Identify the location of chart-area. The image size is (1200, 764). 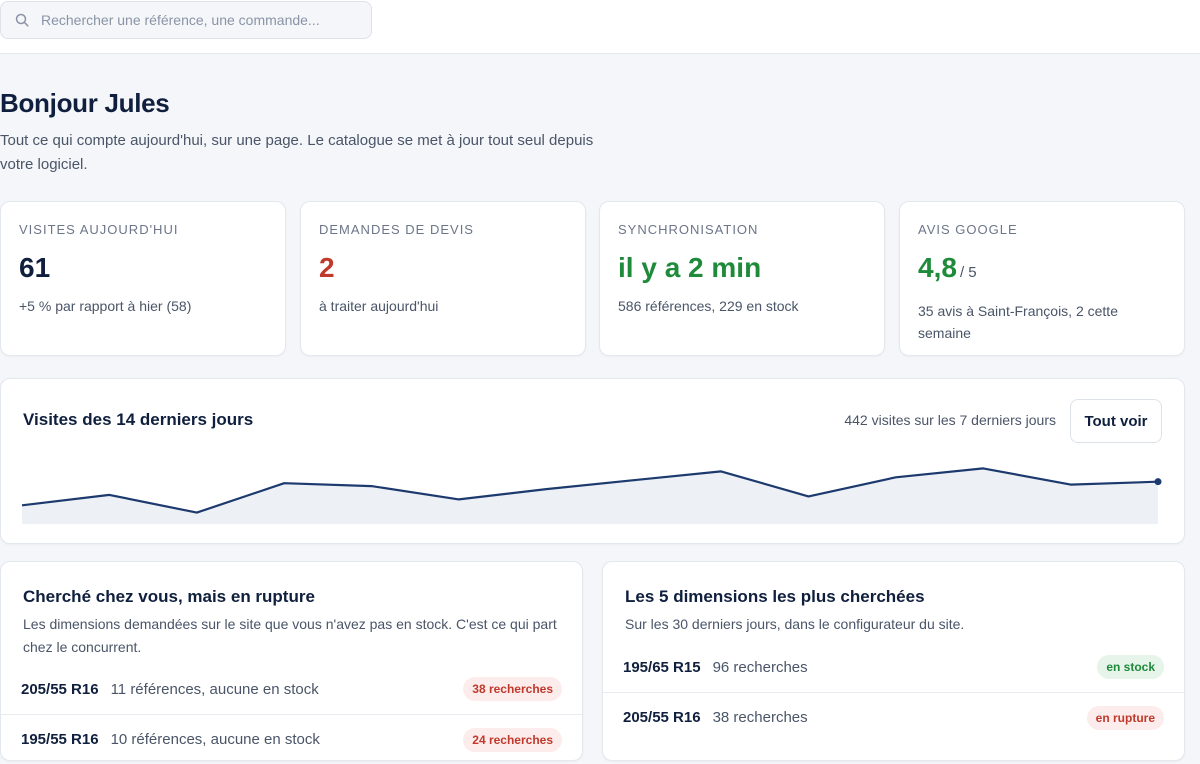
(590, 496).